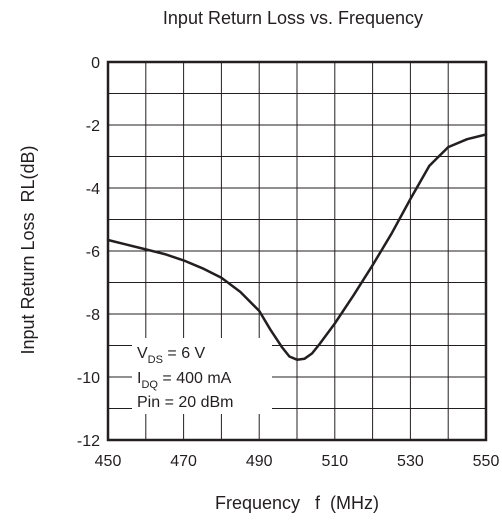  I want to click on x-tick-label: 450, so click(108, 461).